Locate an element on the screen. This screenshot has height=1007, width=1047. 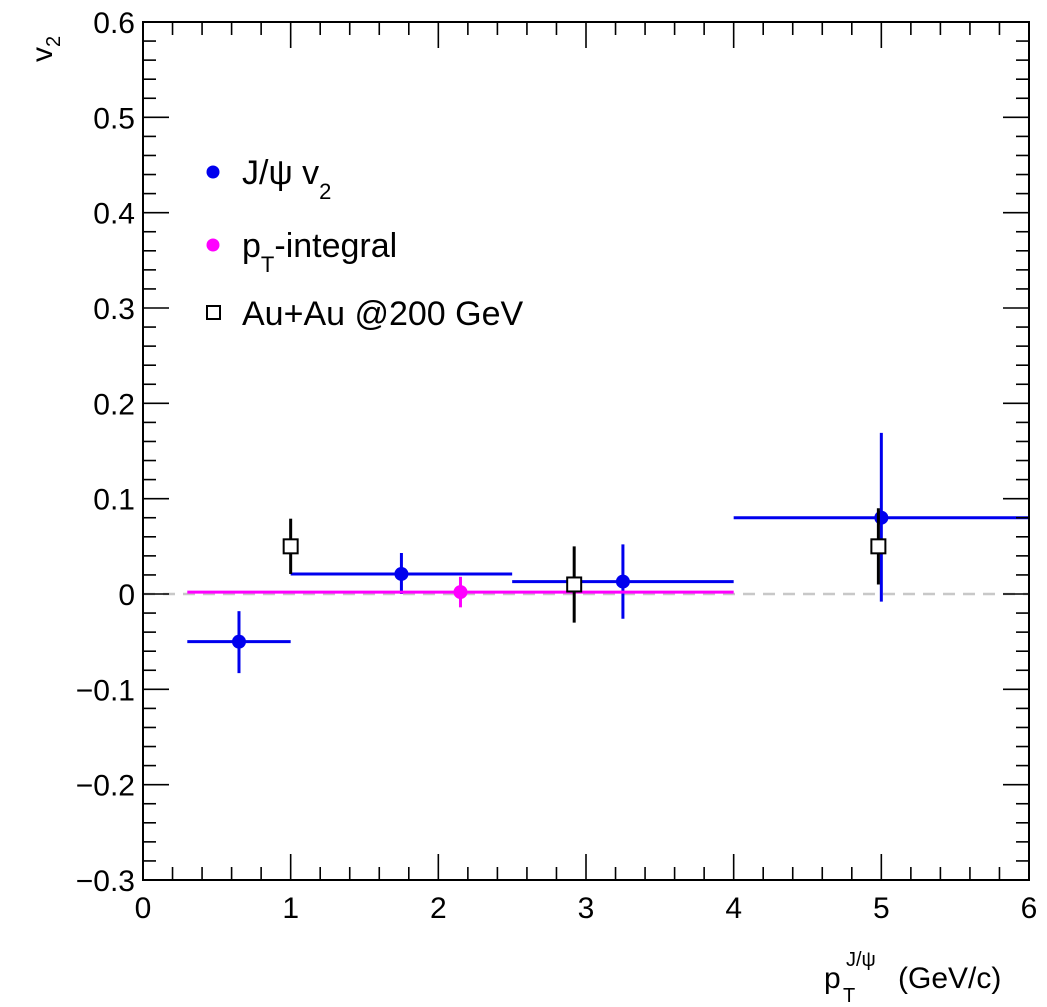
y-tick-label: −0.3 is located at coordinates (105, 881).